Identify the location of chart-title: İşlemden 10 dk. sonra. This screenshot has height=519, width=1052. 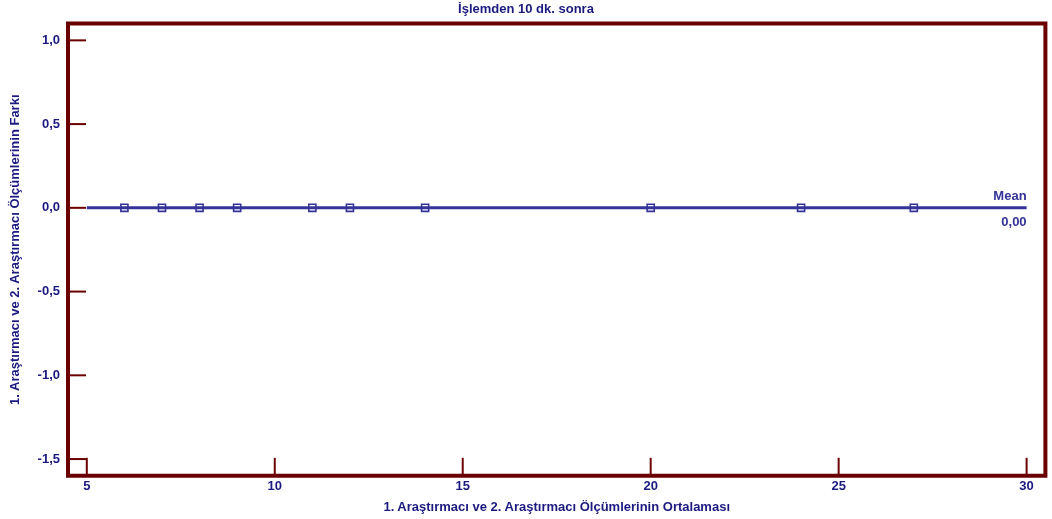
(526, 9).